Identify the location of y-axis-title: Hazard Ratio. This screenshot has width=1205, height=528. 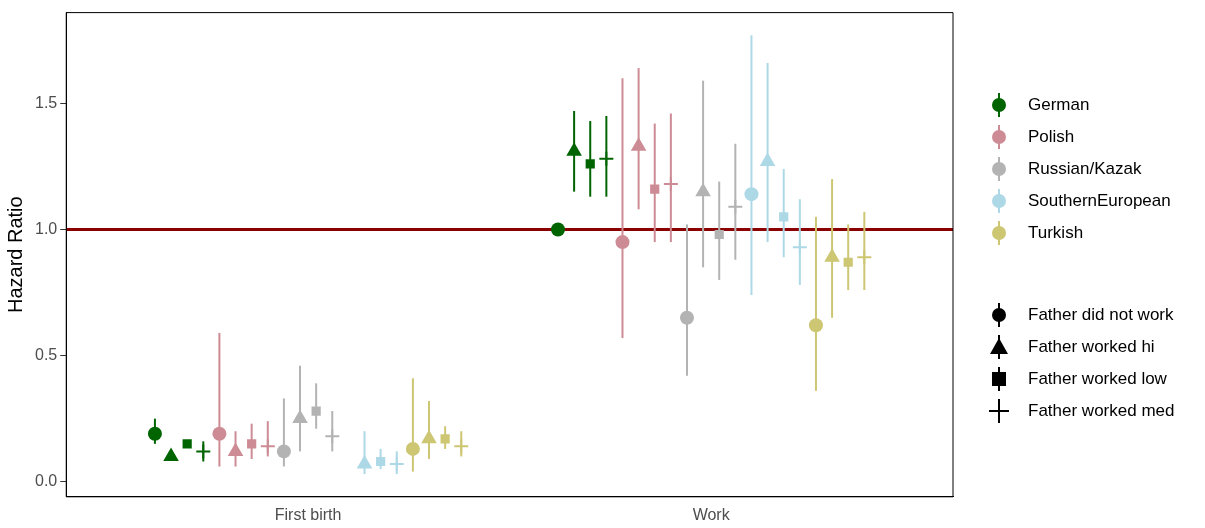
(14, 255).